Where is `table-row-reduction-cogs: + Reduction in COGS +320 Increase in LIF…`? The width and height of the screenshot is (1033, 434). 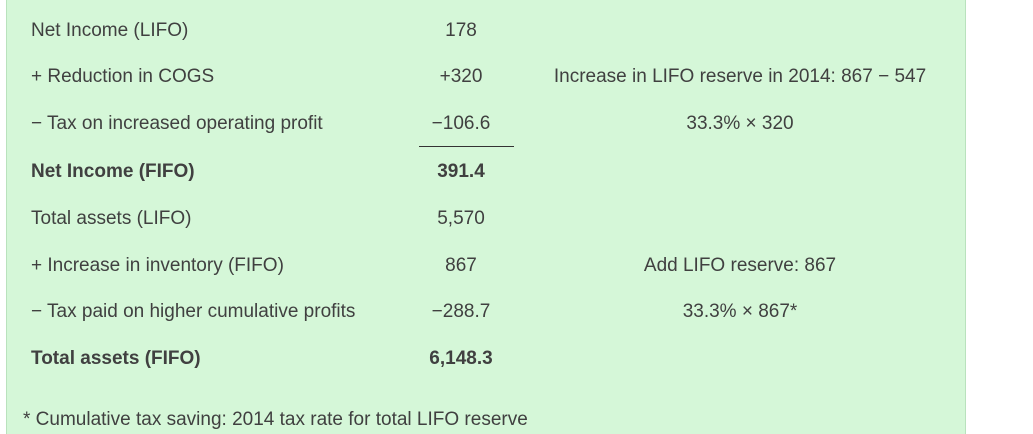 table-row-reduction-cogs: + Reduction in COGS +320 Increase in LIF… is located at coordinates (486, 77).